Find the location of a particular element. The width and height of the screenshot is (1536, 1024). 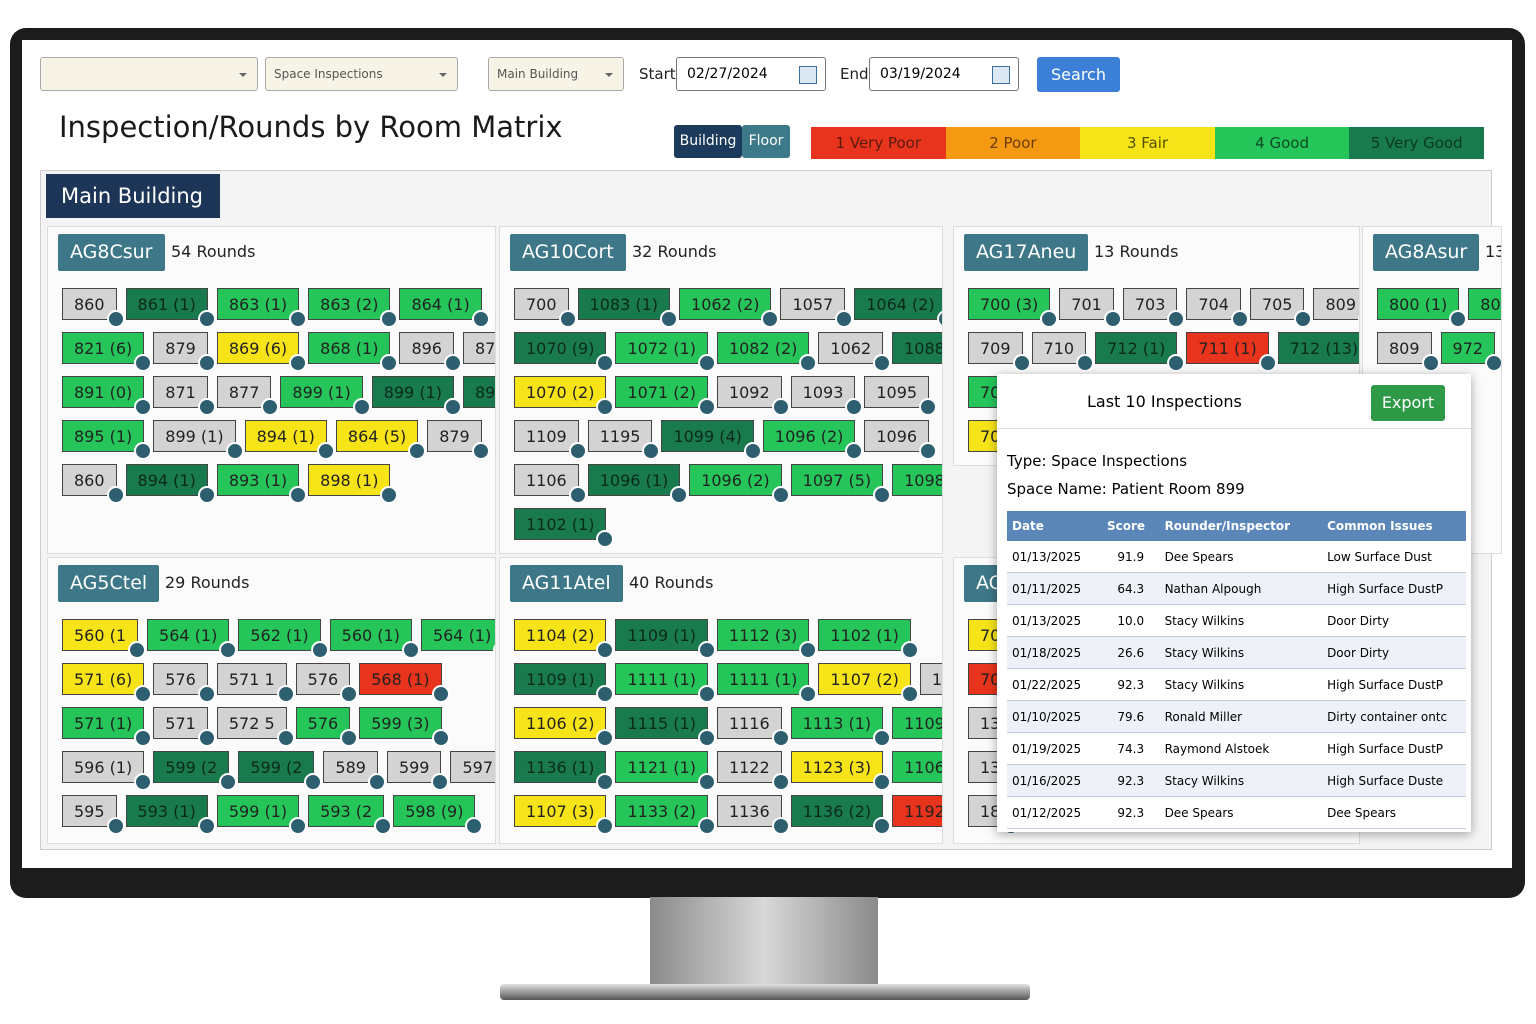

room-chip: 1083 (1) is located at coordinates (628, 308).